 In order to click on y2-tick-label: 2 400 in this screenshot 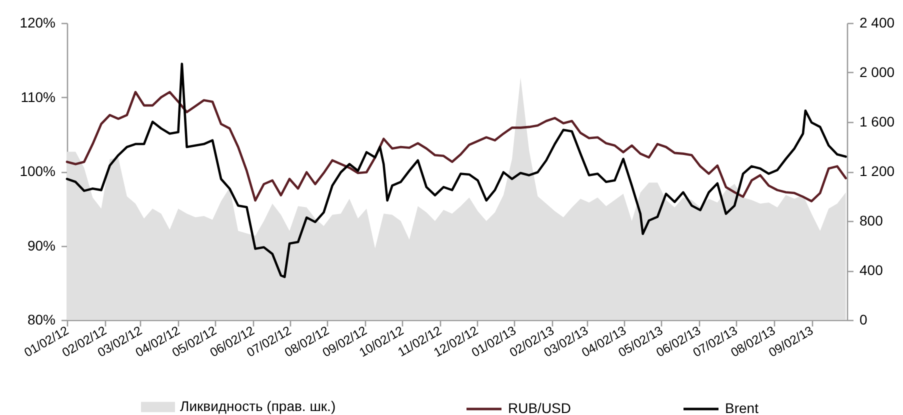, I will do `click(877, 22)`.